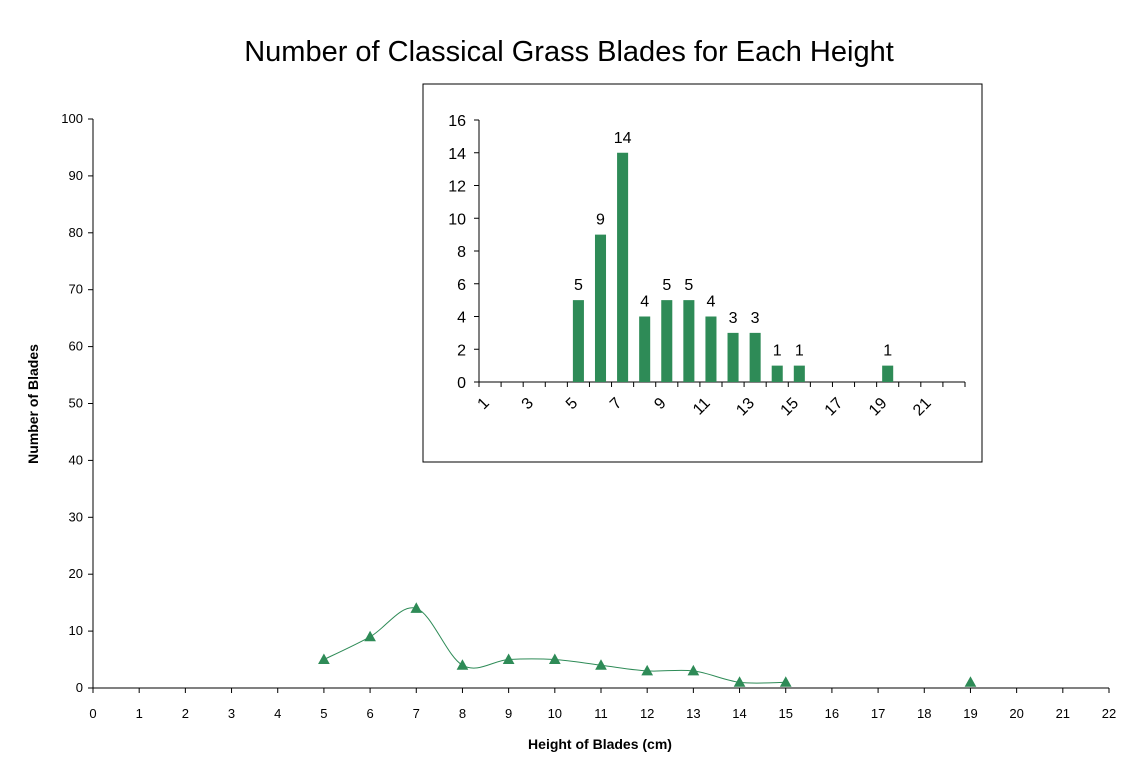  Describe the element at coordinates (76, 516) in the screenshot. I see `y-tick-label: 30` at that location.